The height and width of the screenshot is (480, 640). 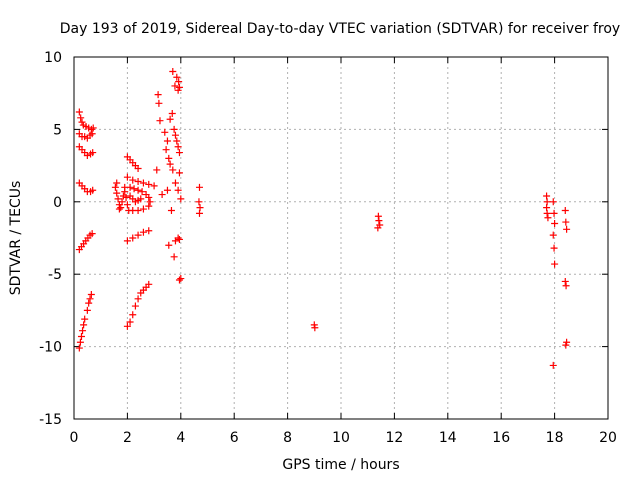 What do you see at coordinates (74, 438) in the screenshot?
I see `x-tick-label: 0` at bounding box center [74, 438].